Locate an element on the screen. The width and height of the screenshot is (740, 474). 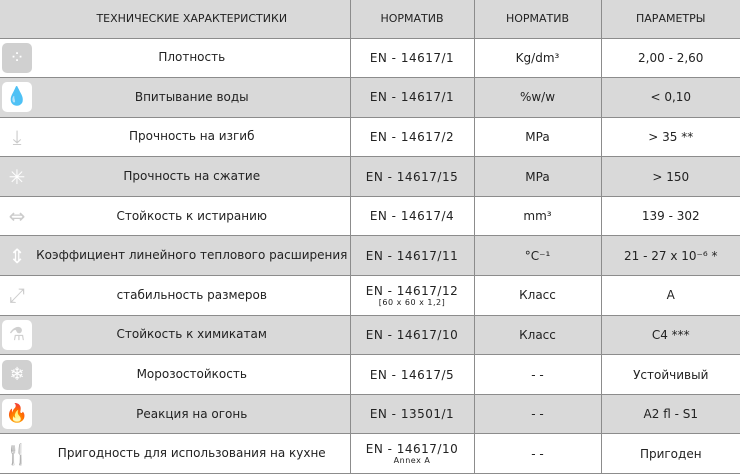
norm-value: EN - 14617/4 is located at coordinates (412, 216).